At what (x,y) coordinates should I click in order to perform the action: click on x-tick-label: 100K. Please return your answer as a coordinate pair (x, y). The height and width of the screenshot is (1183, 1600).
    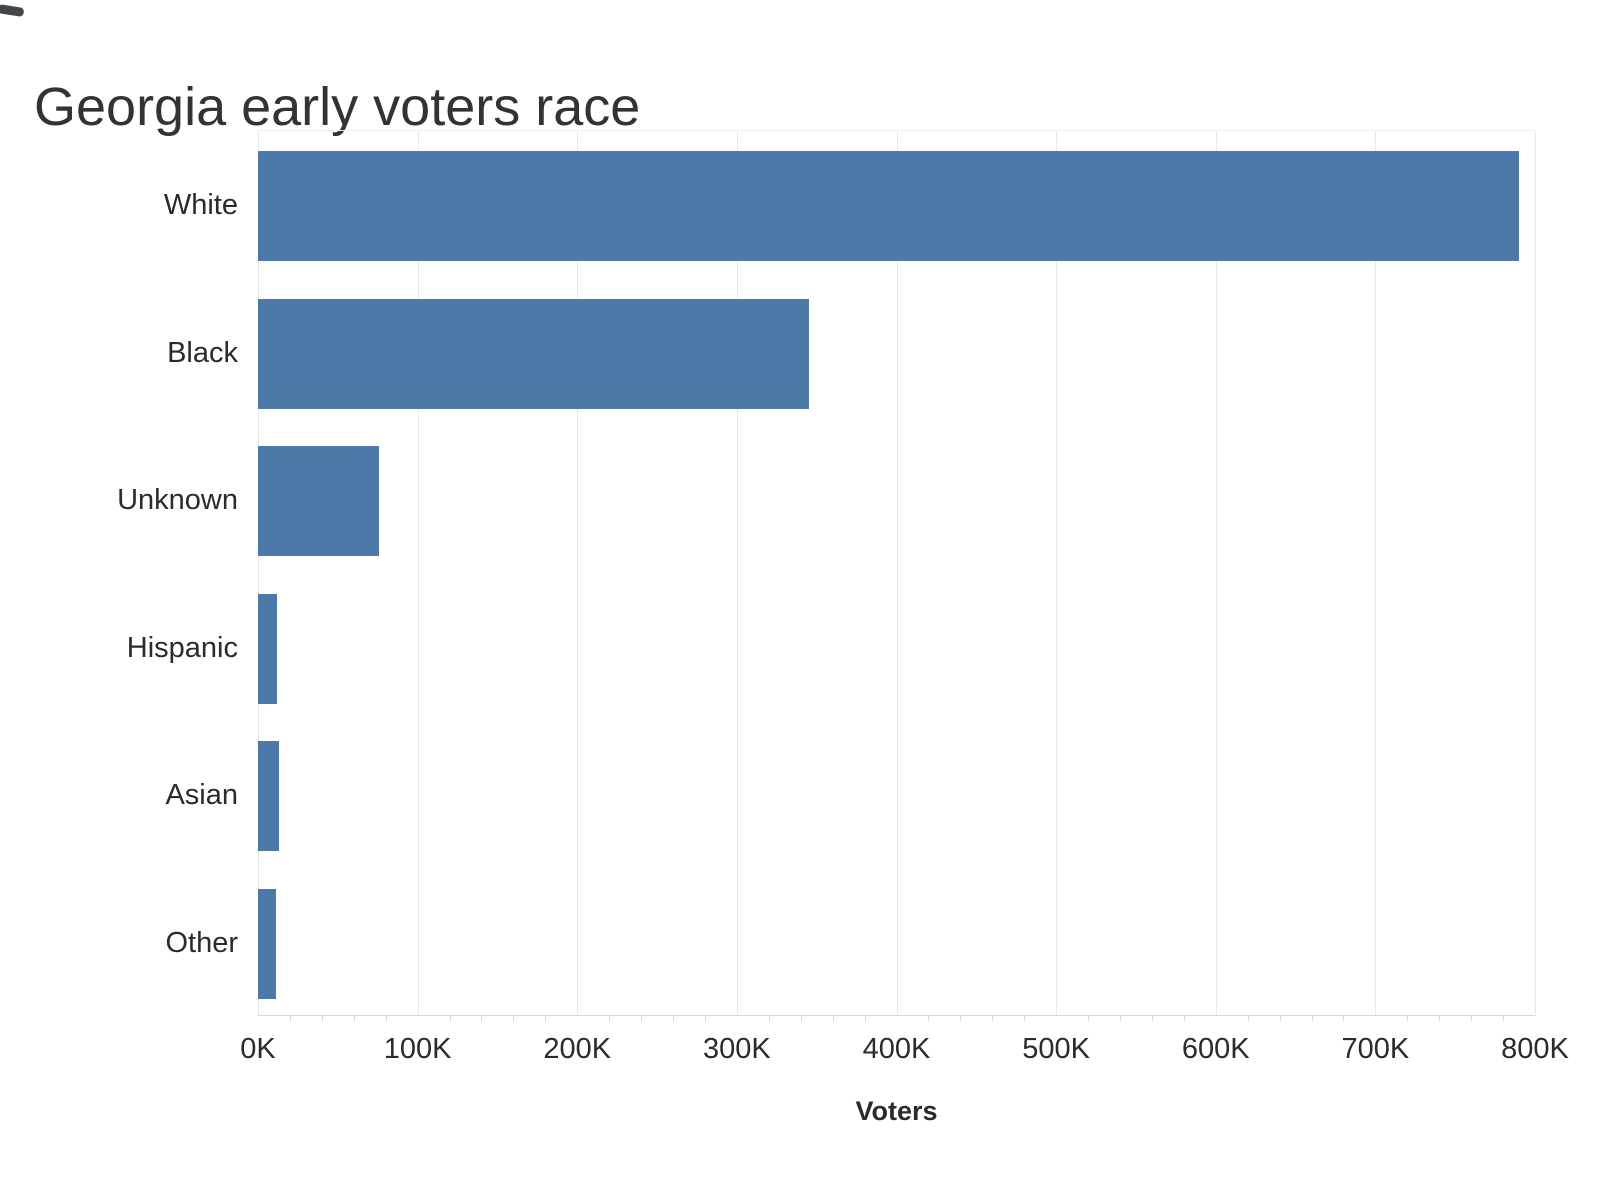
    Looking at the image, I should click on (417, 1049).